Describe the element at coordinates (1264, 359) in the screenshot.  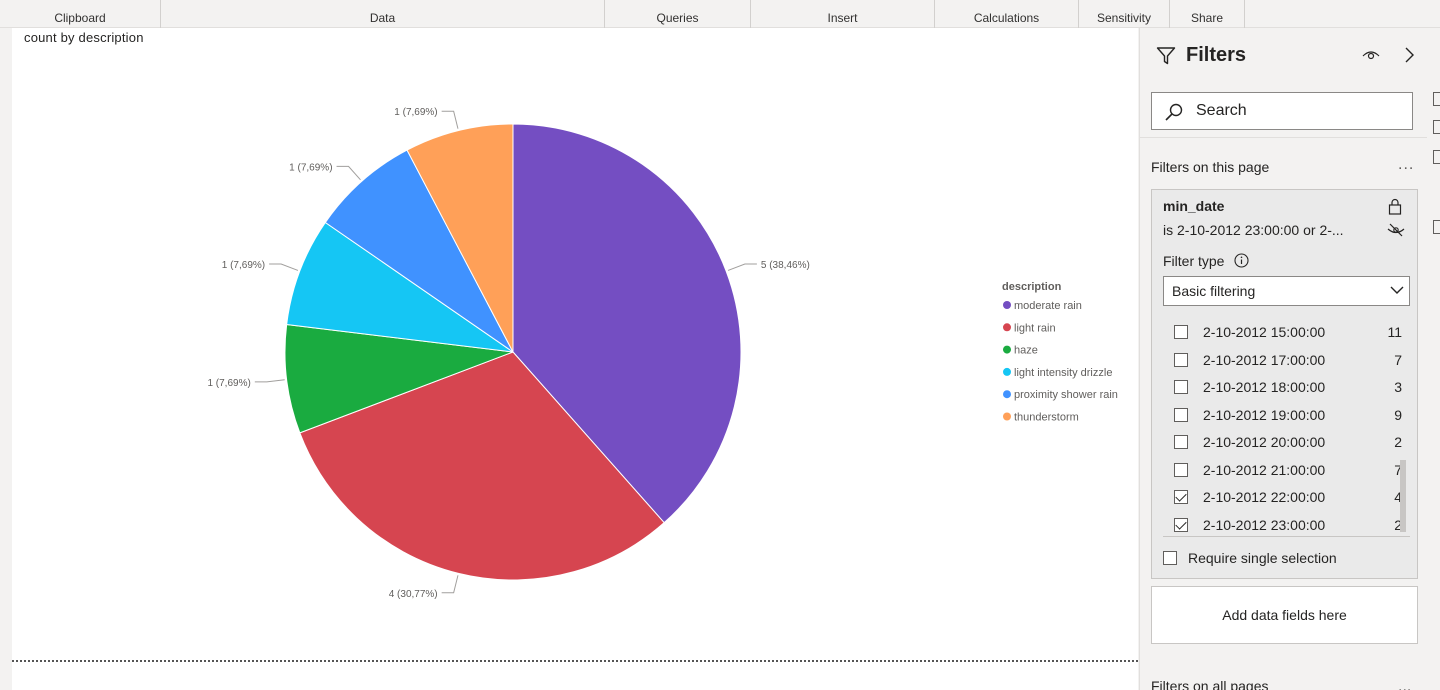
I see `filter-value-label: 2-10-2012 17:00:00` at that location.